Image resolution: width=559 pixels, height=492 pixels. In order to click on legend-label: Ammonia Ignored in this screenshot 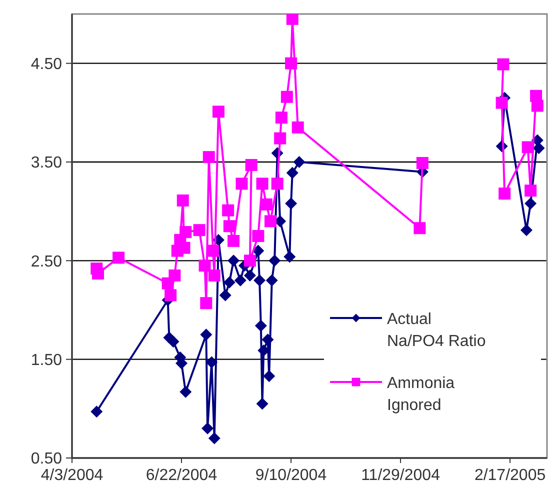, I will do `click(421, 394)`.